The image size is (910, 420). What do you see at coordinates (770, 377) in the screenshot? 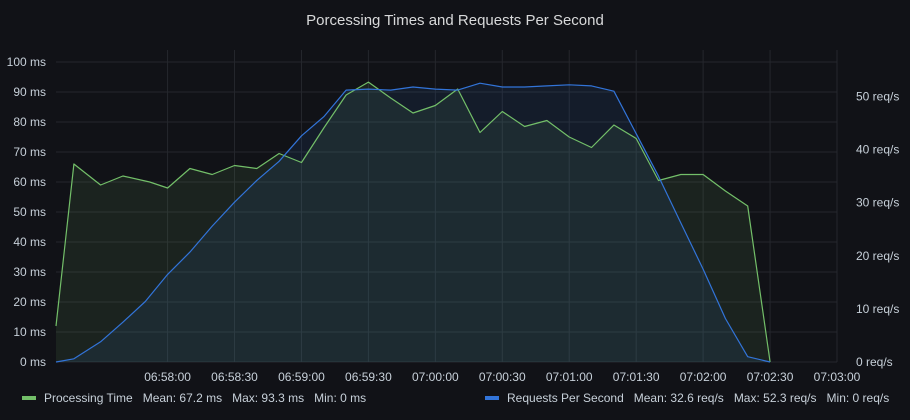
I see `x-tick-label: 07:02:30` at bounding box center [770, 377].